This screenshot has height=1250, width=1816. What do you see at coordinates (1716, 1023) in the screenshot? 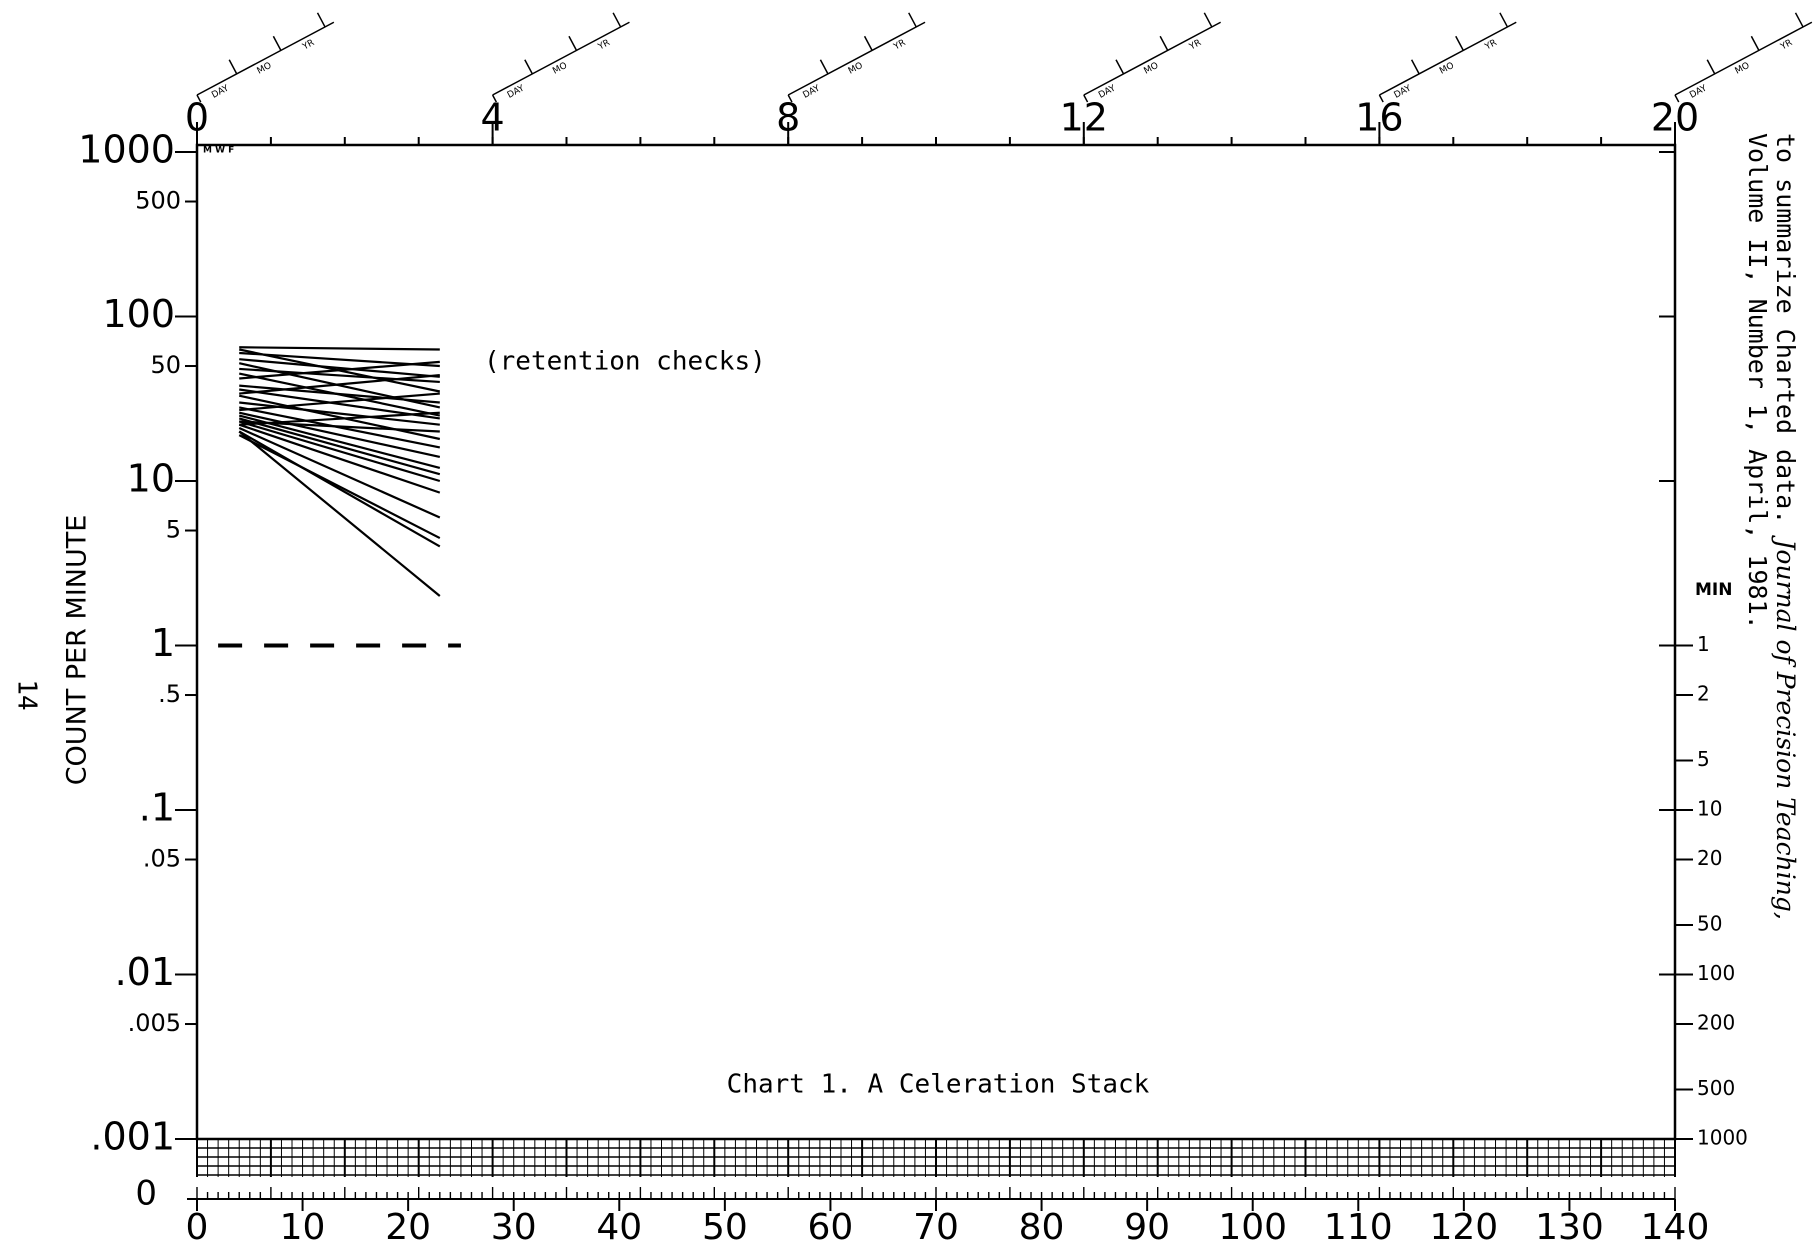
I see `y2-tick-label: 200` at bounding box center [1716, 1023].